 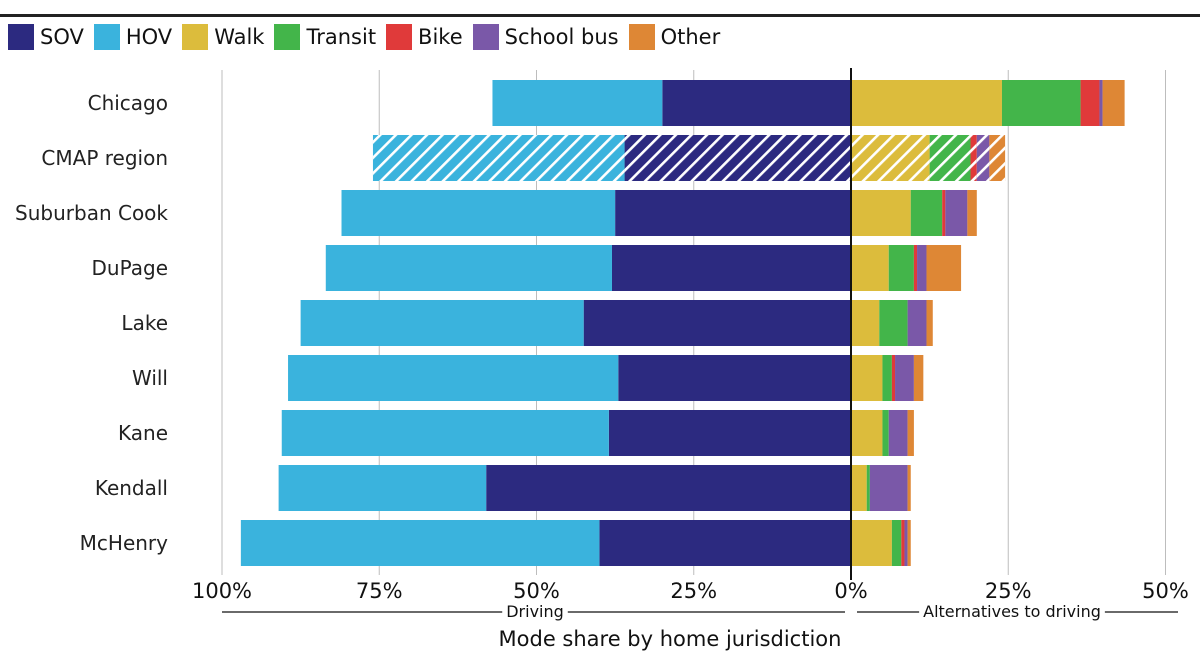 I want to click on legend-label-other: Other, so click(x=690, y=37).